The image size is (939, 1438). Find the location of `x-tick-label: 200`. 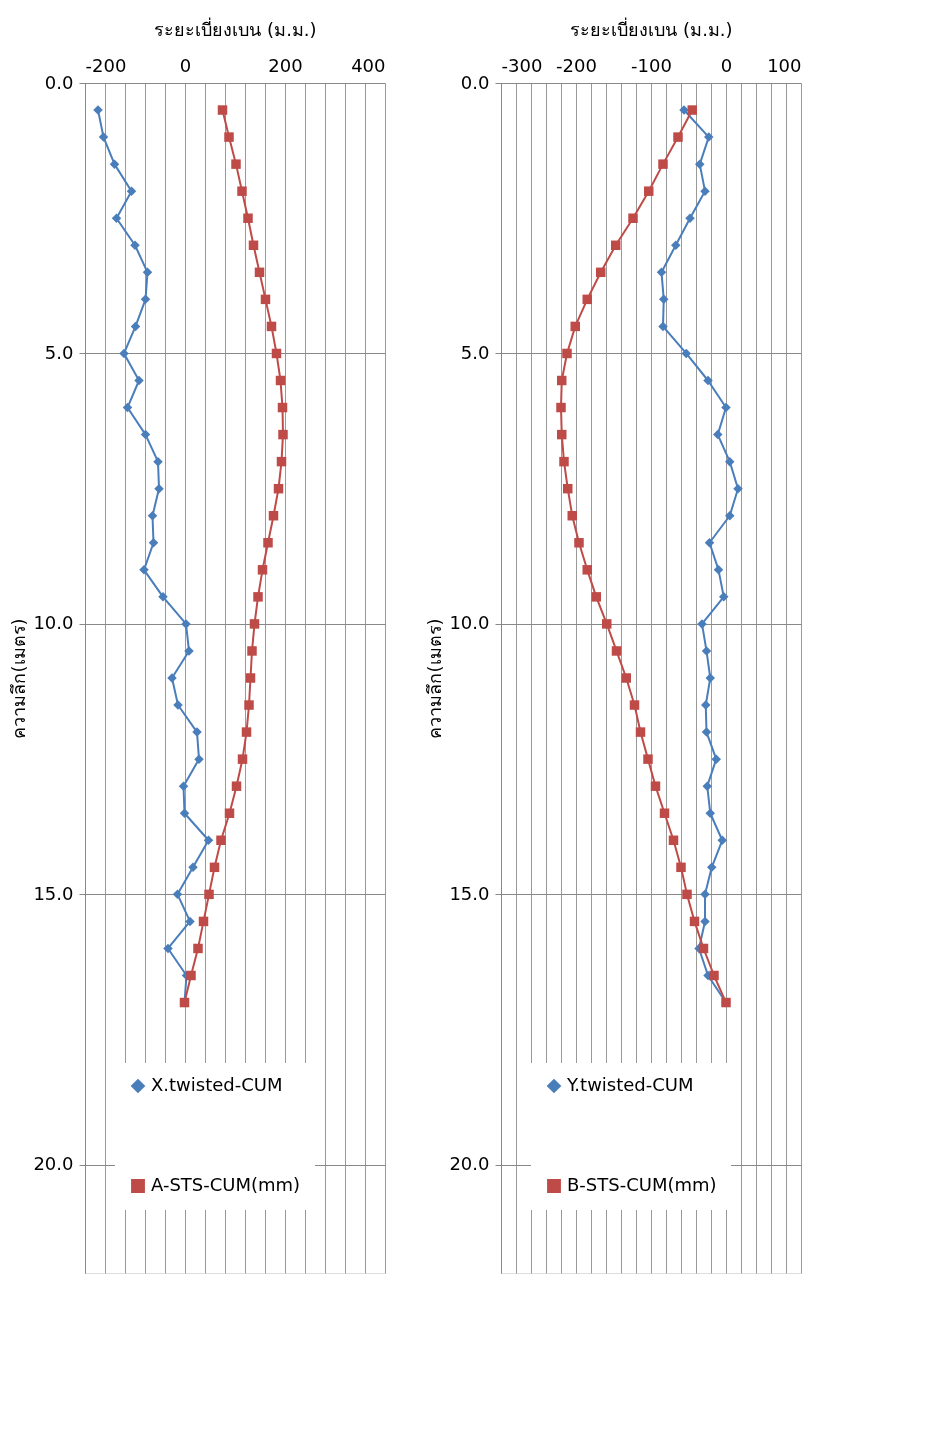

x-tick-label: 200 is located at coordinates (285, 65).